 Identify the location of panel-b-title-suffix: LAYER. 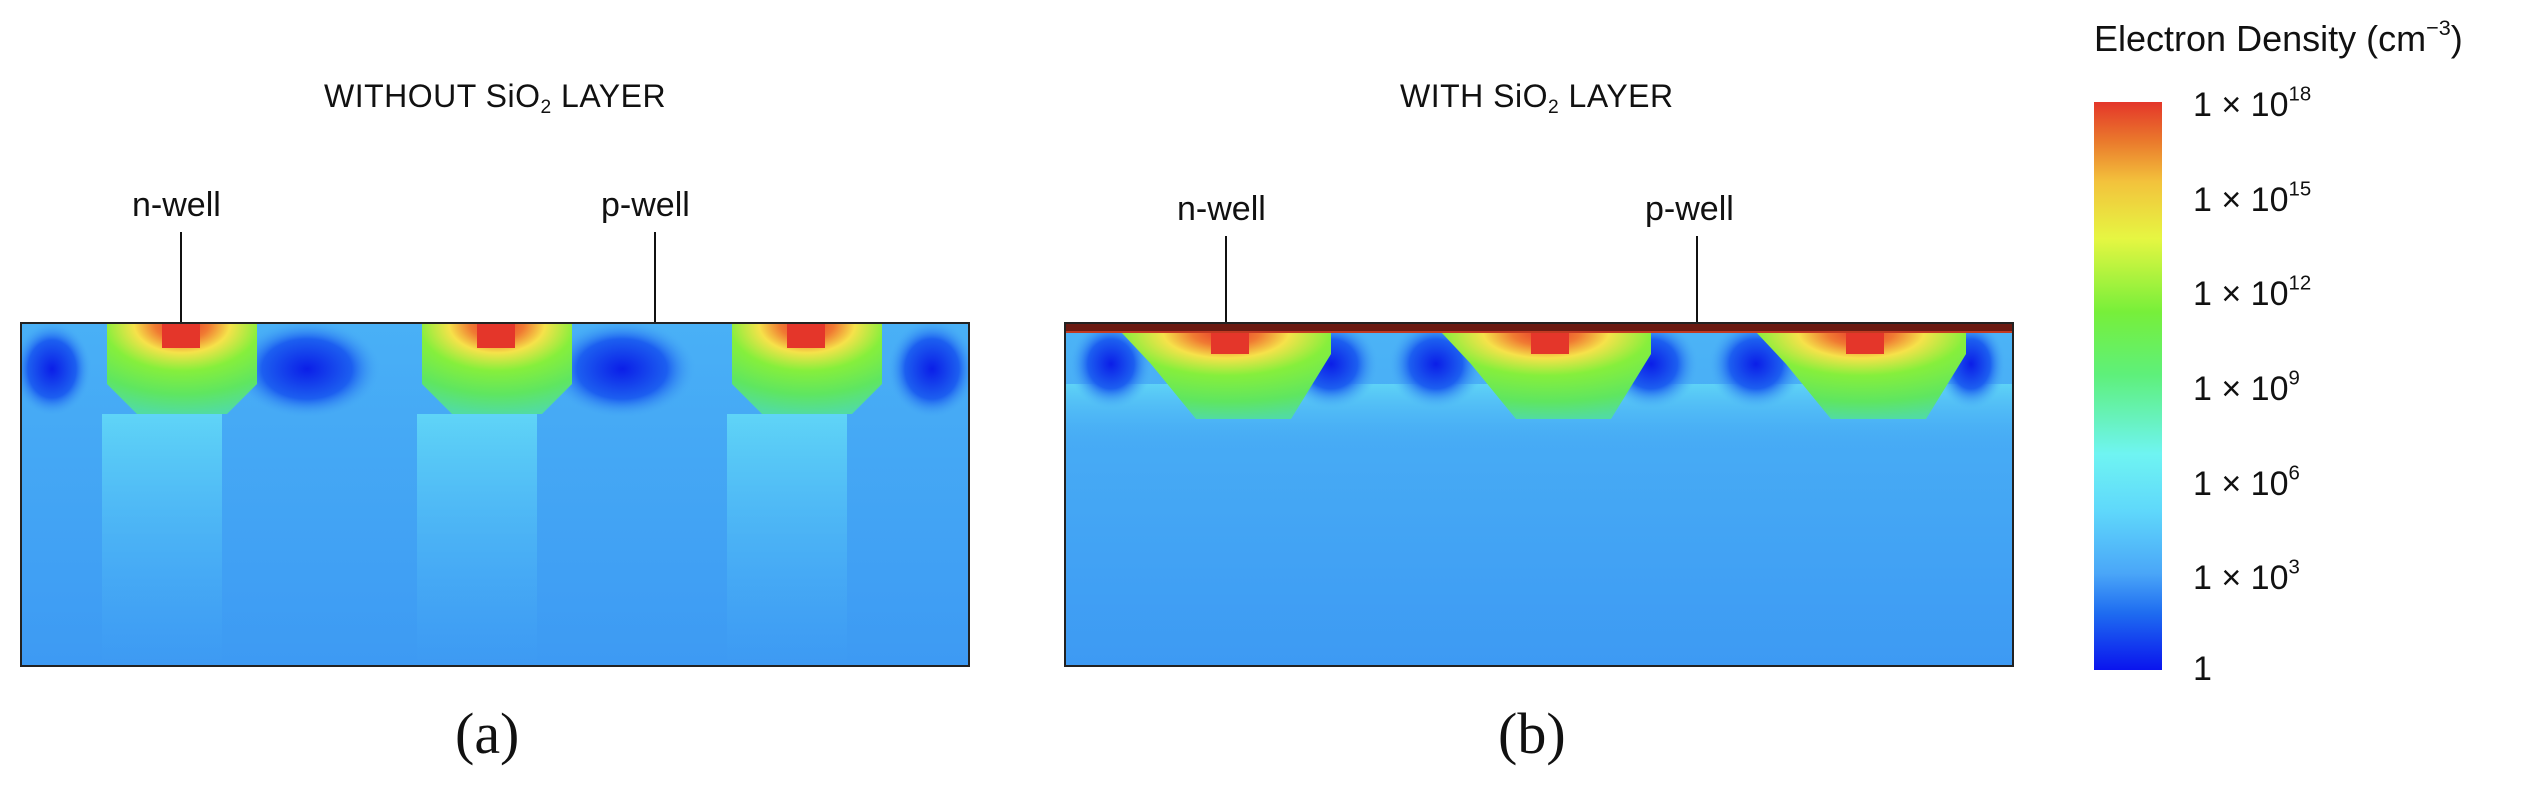
(1616, 96).